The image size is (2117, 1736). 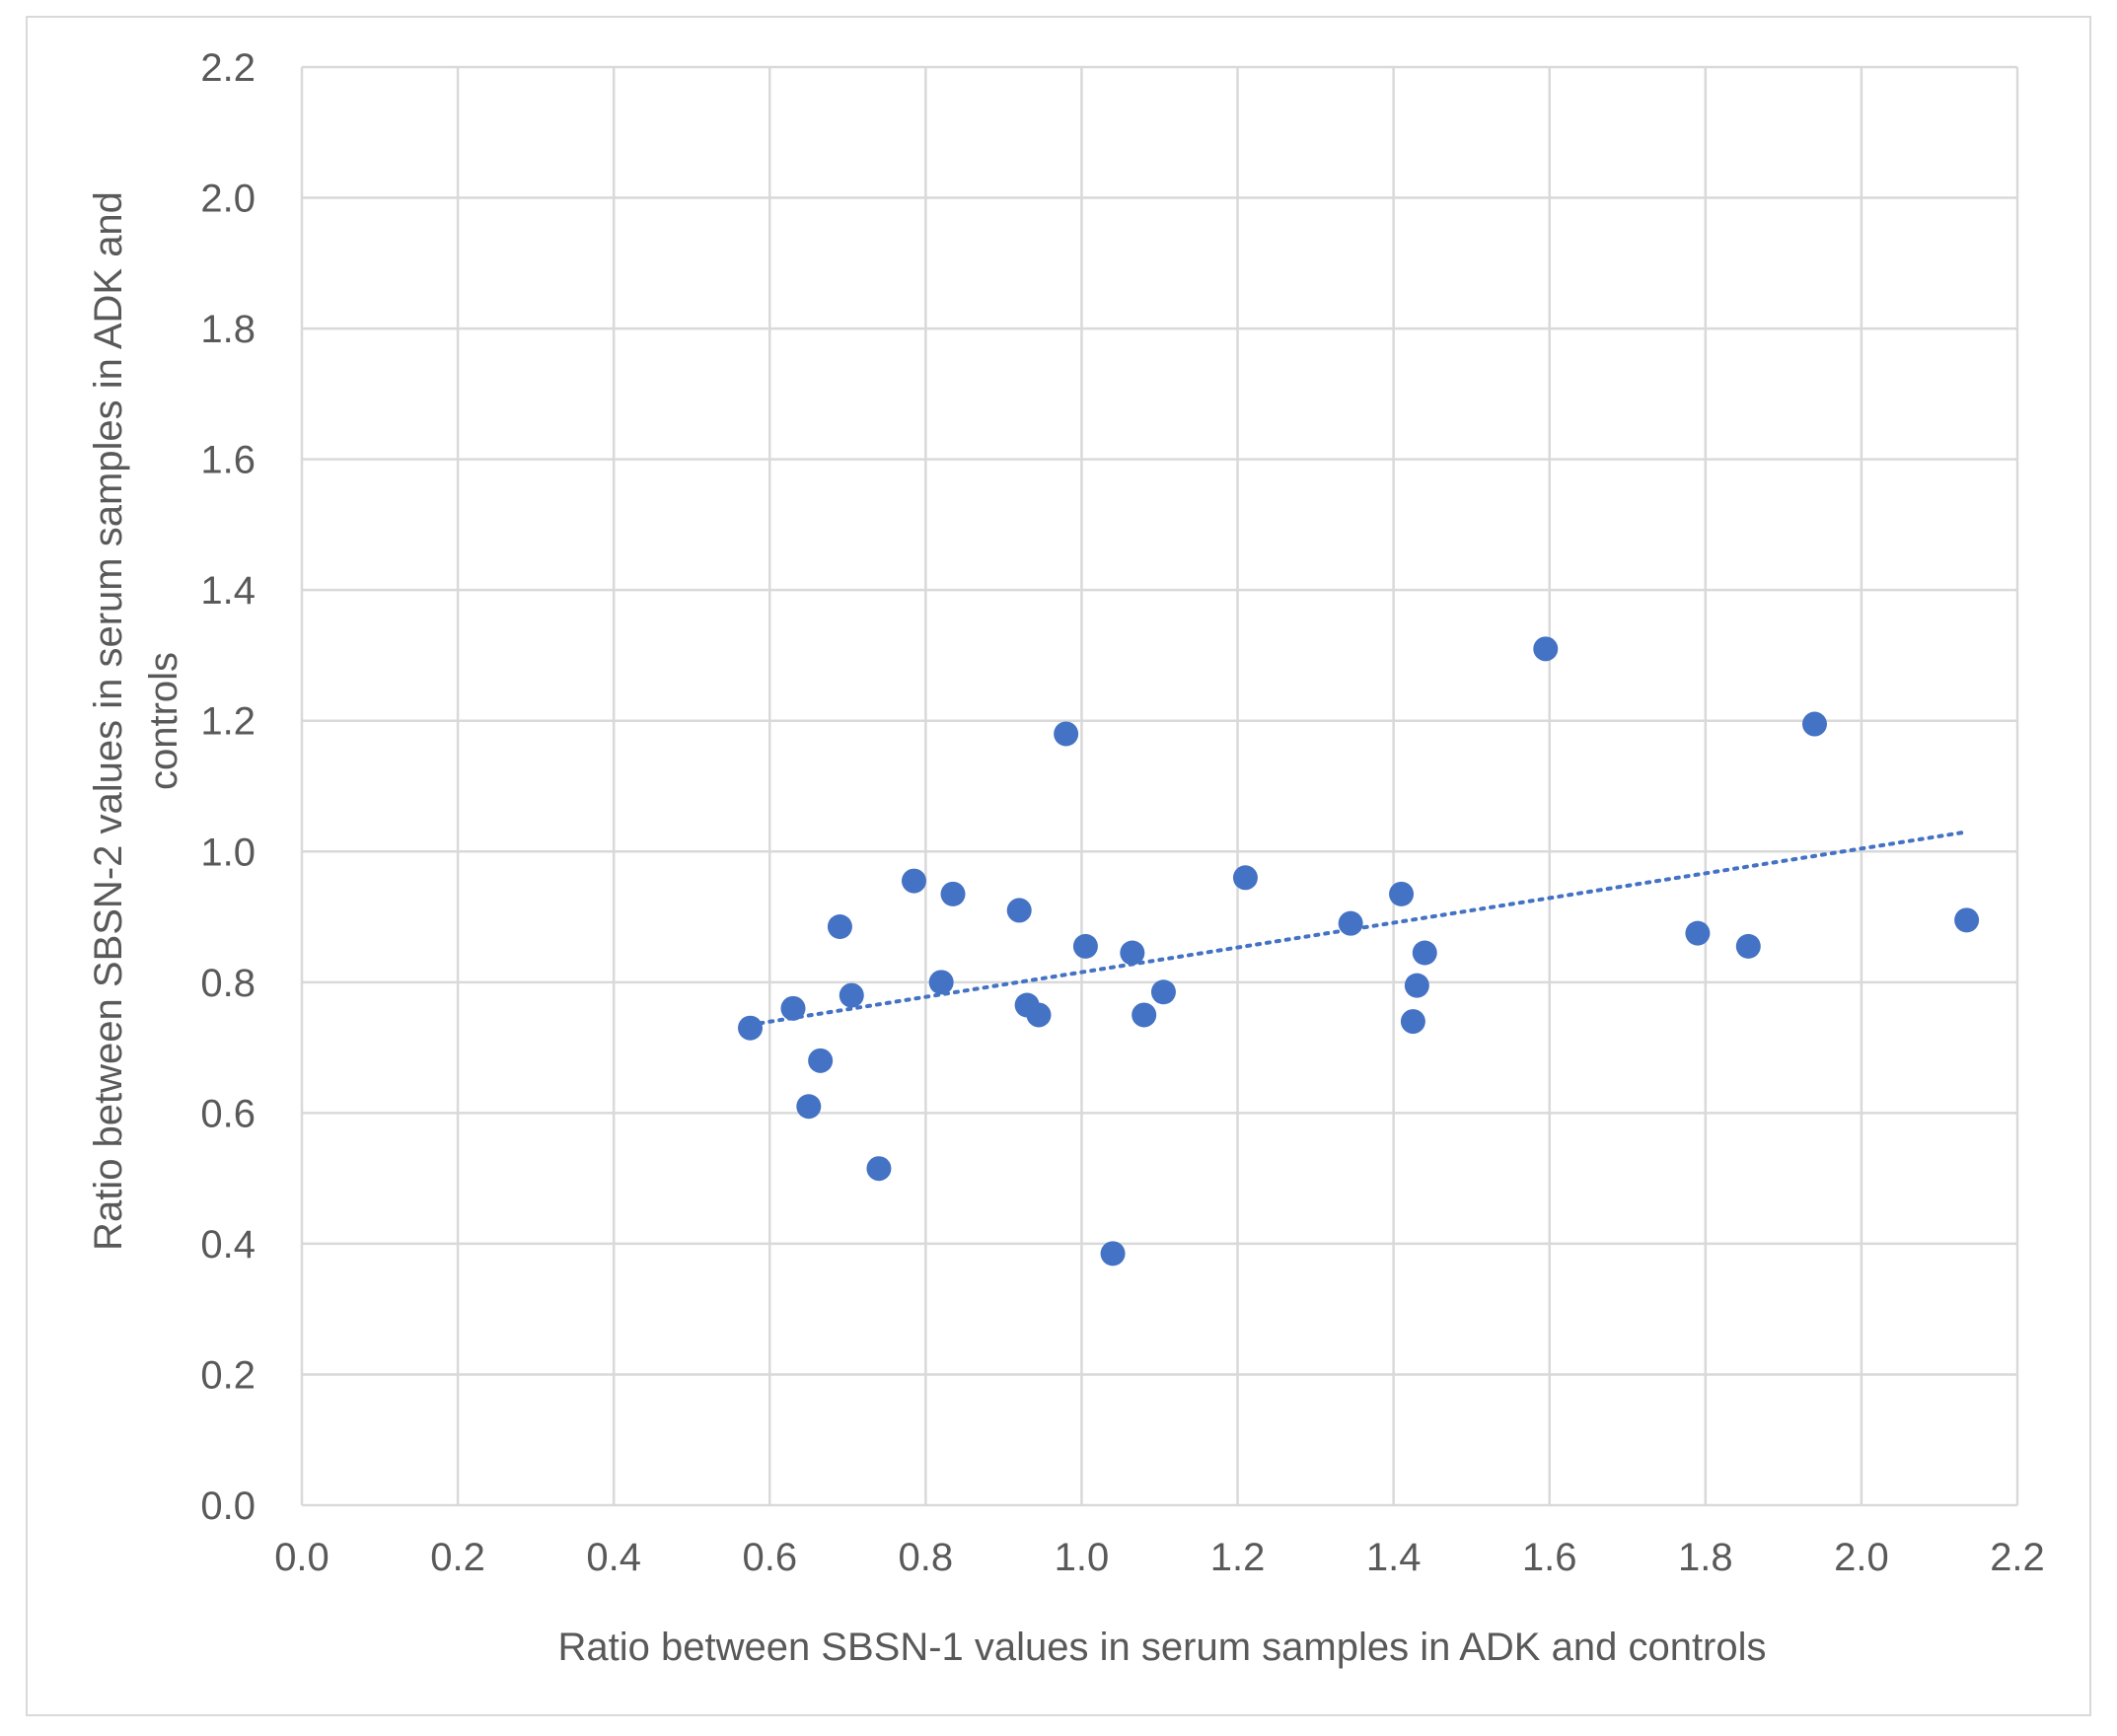 What do you see at coordinates (927, 1557) in the screenshot?
I see `x-tick-label: 0.8` at bounding box center [927, 1557].